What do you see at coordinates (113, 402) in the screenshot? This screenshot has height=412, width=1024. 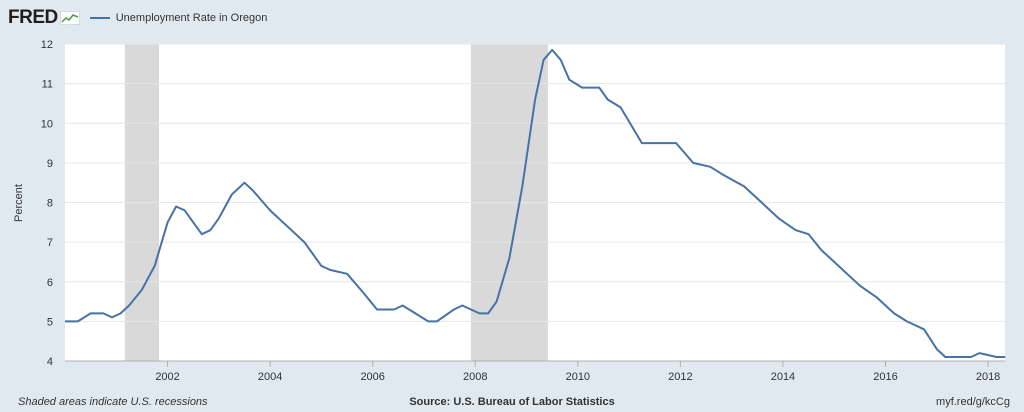 I see `recession-note: Shaded areas indicate U.S. recessions` at bounding box center [113, 402].